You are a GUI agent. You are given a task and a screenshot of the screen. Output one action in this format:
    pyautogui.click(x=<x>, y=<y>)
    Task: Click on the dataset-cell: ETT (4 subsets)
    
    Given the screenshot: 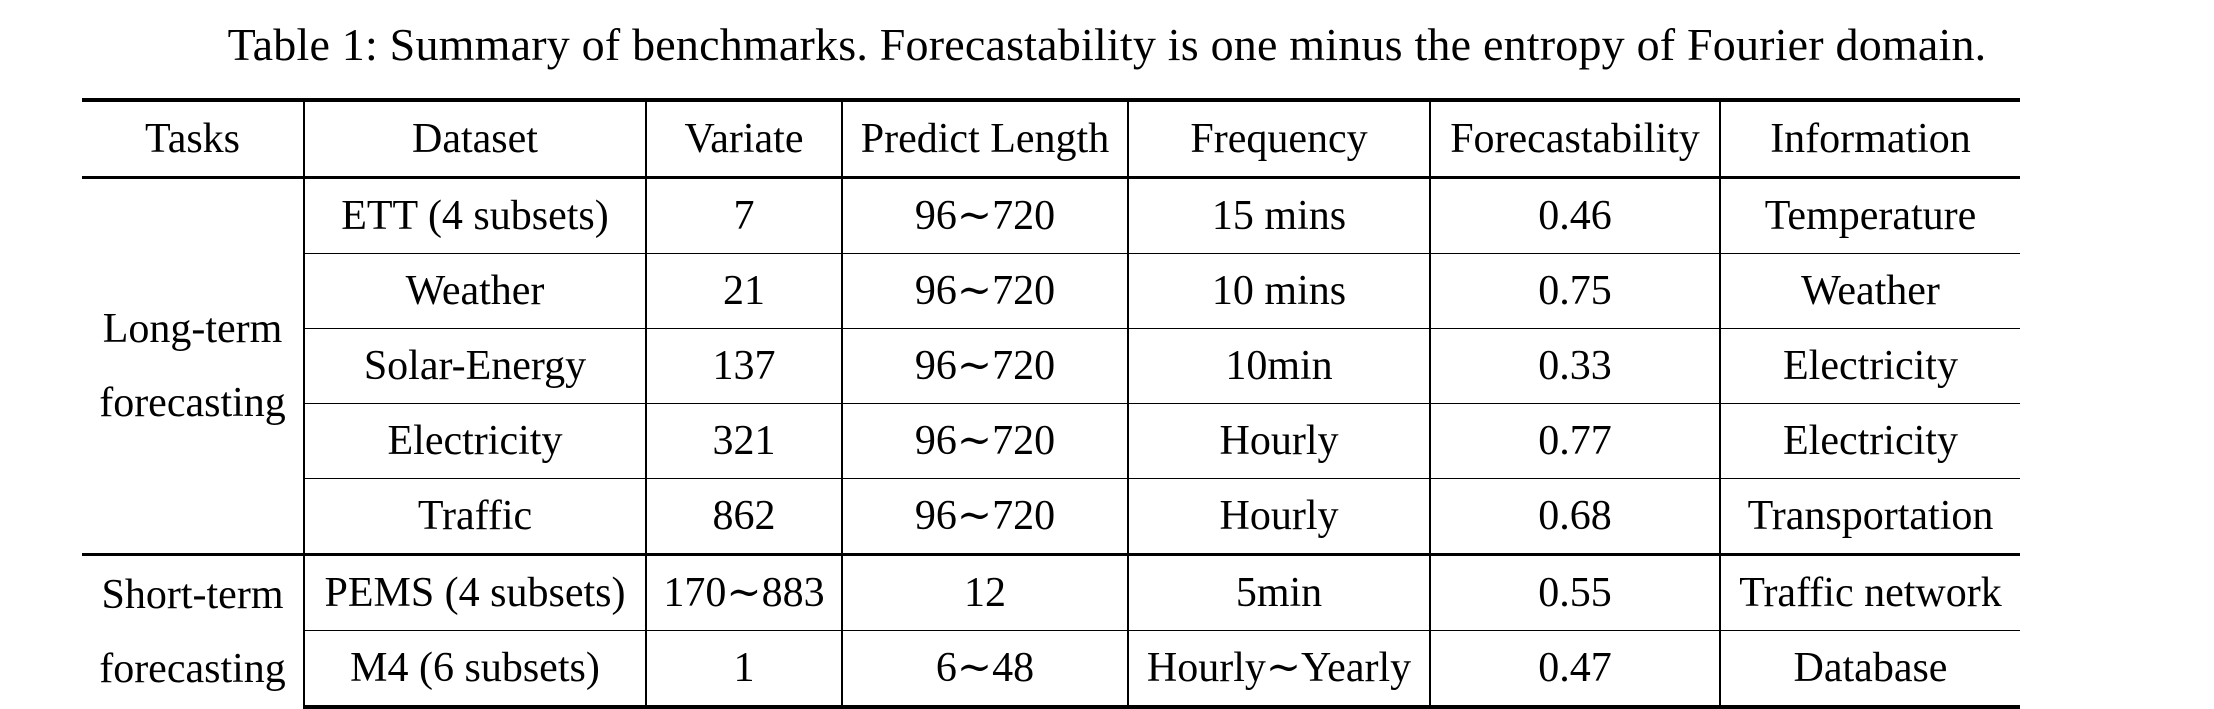 What is the action you would take?
    pyautogui.click(x=474, y=215)
    